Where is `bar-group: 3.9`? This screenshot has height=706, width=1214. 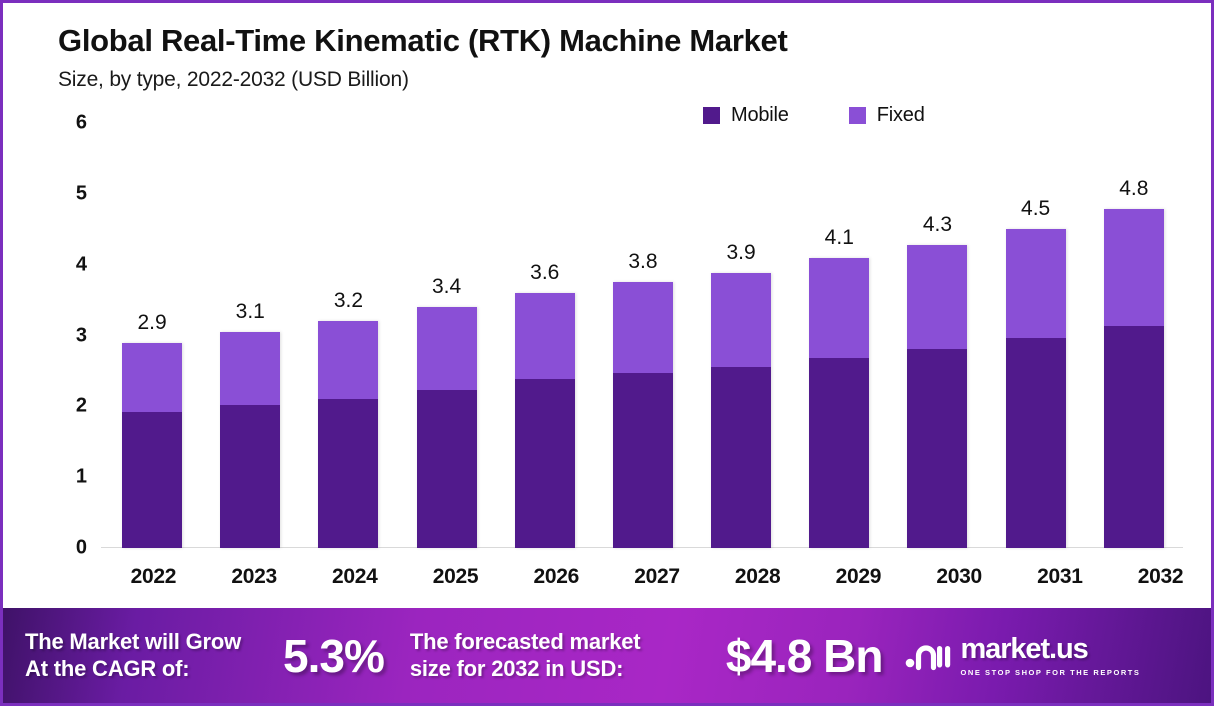
bar-group: 3.9 is located at coordinates (741, 335).